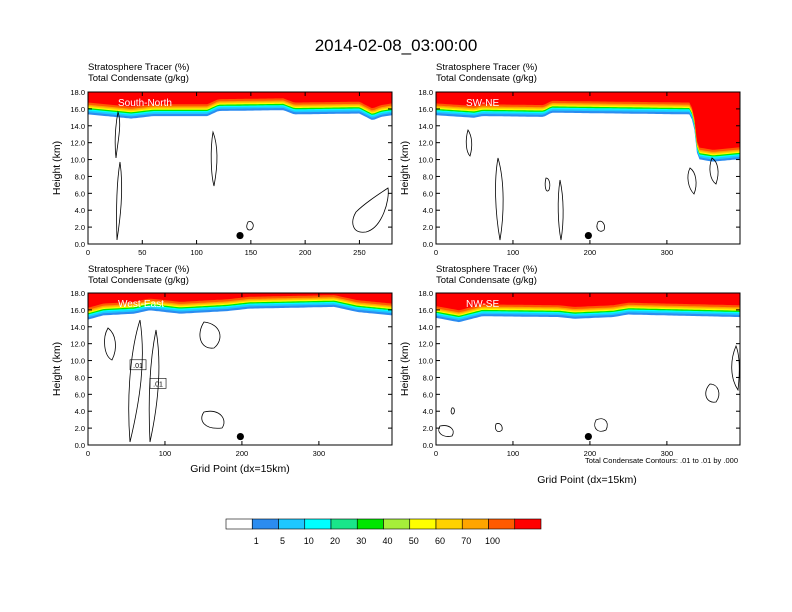 This screenshot has width=792, height=612. What do you see at coordinates (80, 227) in the screenshot?
I see `y-tick-label: 2.0` at bounding box center [80, 227].